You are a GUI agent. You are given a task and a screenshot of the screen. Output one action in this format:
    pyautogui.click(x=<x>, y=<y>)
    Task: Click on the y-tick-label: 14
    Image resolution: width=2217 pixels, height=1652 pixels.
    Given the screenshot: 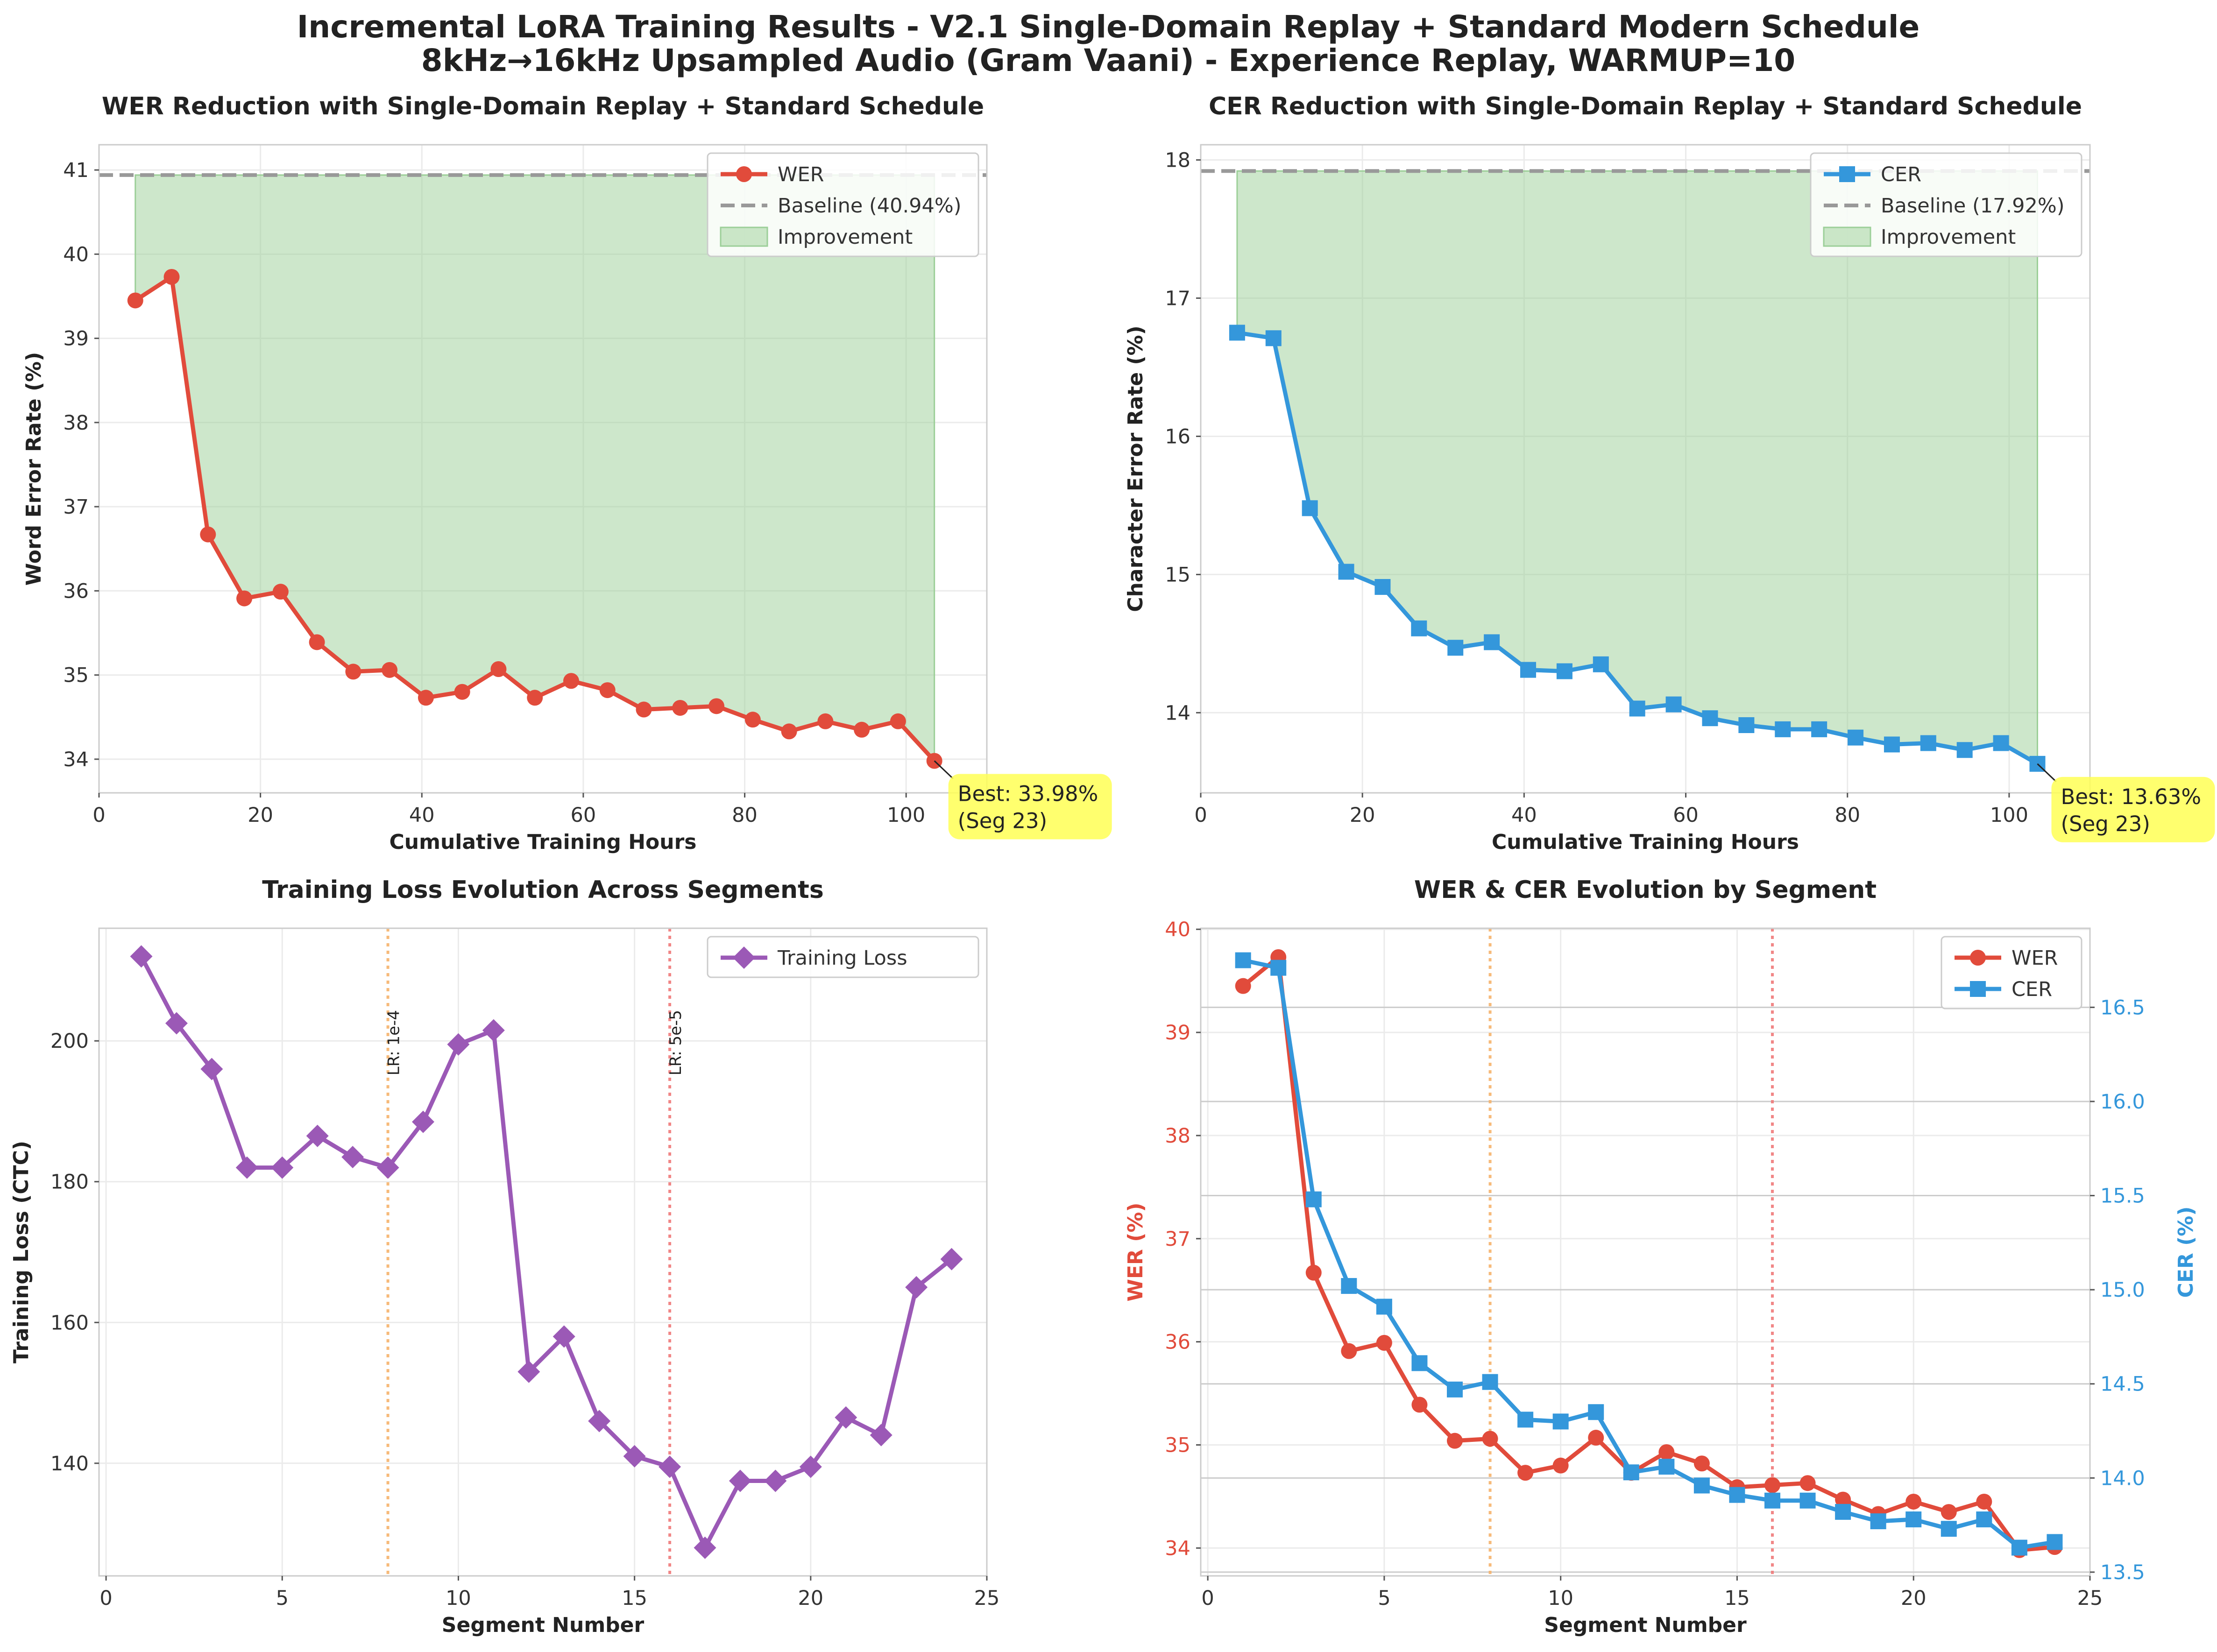 What is the action you would take?
    pyautogui.click(x=1177, y=713)
    